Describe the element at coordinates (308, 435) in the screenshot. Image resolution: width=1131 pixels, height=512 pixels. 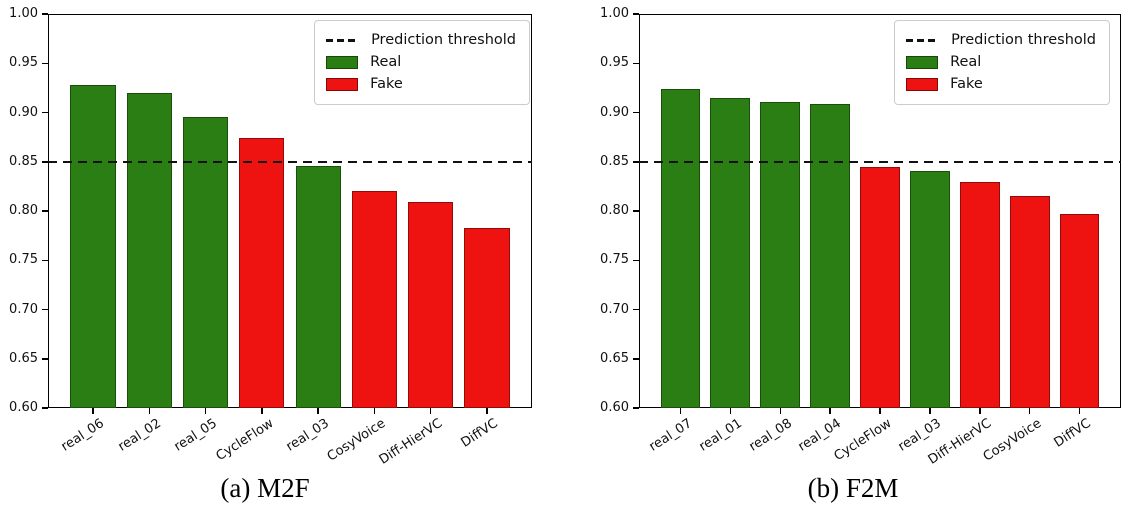
I see `x-tick-label: real_03` at that location.